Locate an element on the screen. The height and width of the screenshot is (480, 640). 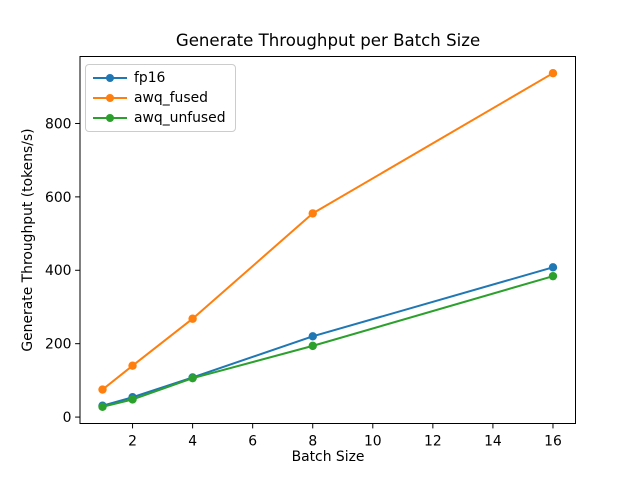
legend-item: awq_fused is located at coordinates (159, 98).